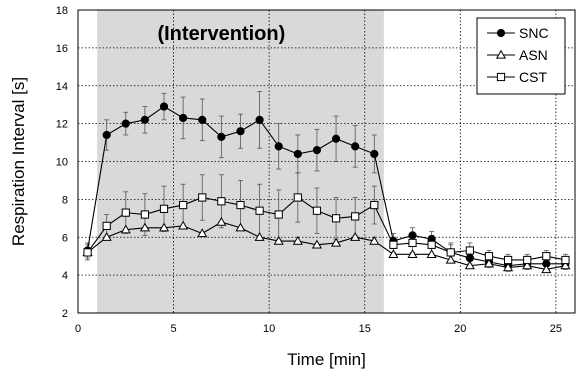  I want to click on legend-label: SNC, so click(534, 33).